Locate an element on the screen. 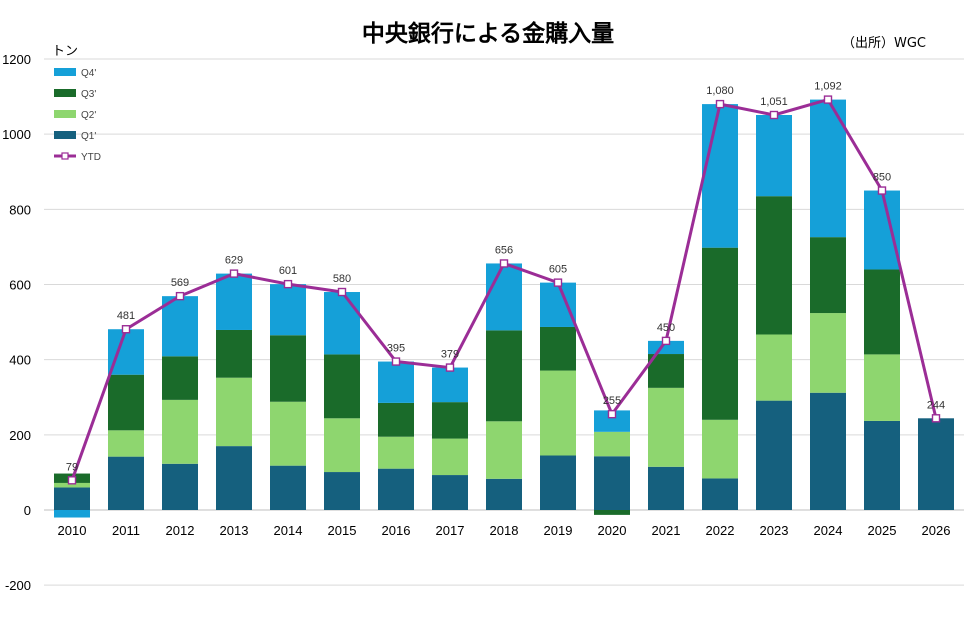 The image size is (976, 636). legend-label: Q2' is located at coordinates (88, 115).